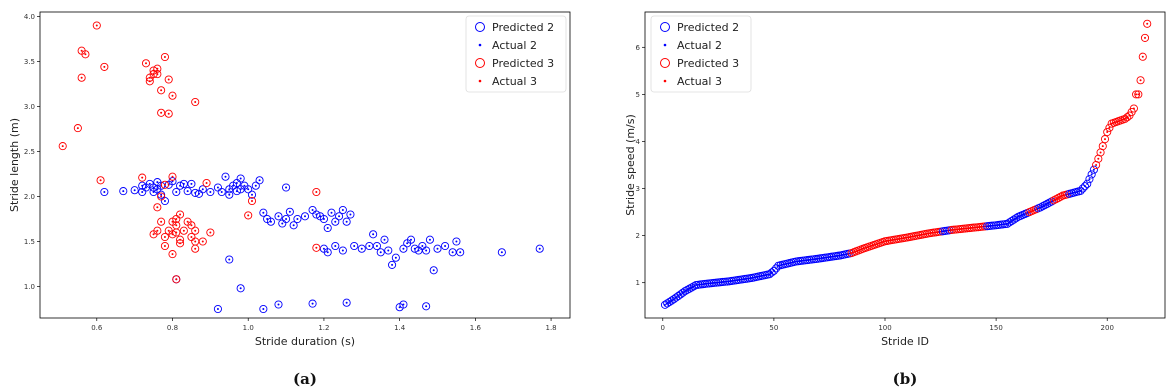  I want to click on x-tick-label: 50, so click(773, 328).